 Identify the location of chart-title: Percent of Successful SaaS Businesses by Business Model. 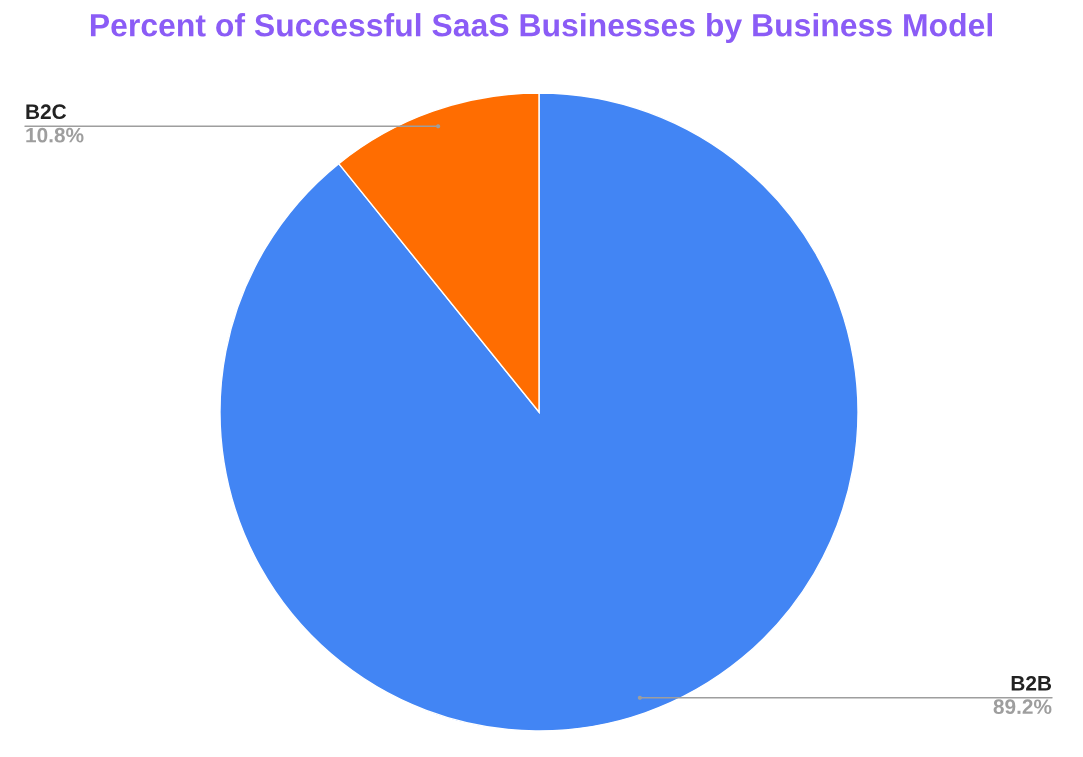
(541, 28).